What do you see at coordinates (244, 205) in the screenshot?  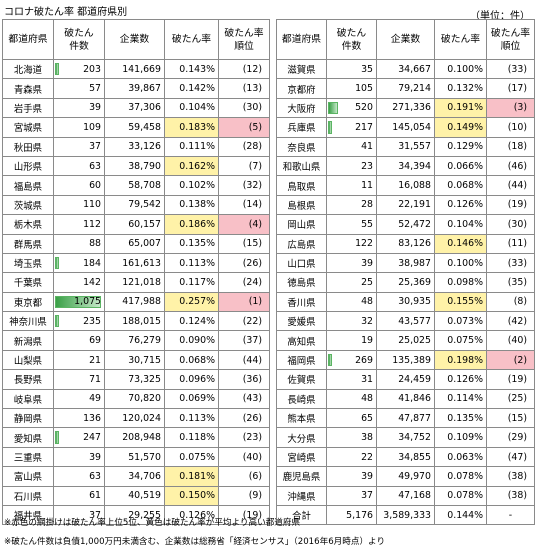 I see `rate-rank: (14)` at bounding box center [244, 205].